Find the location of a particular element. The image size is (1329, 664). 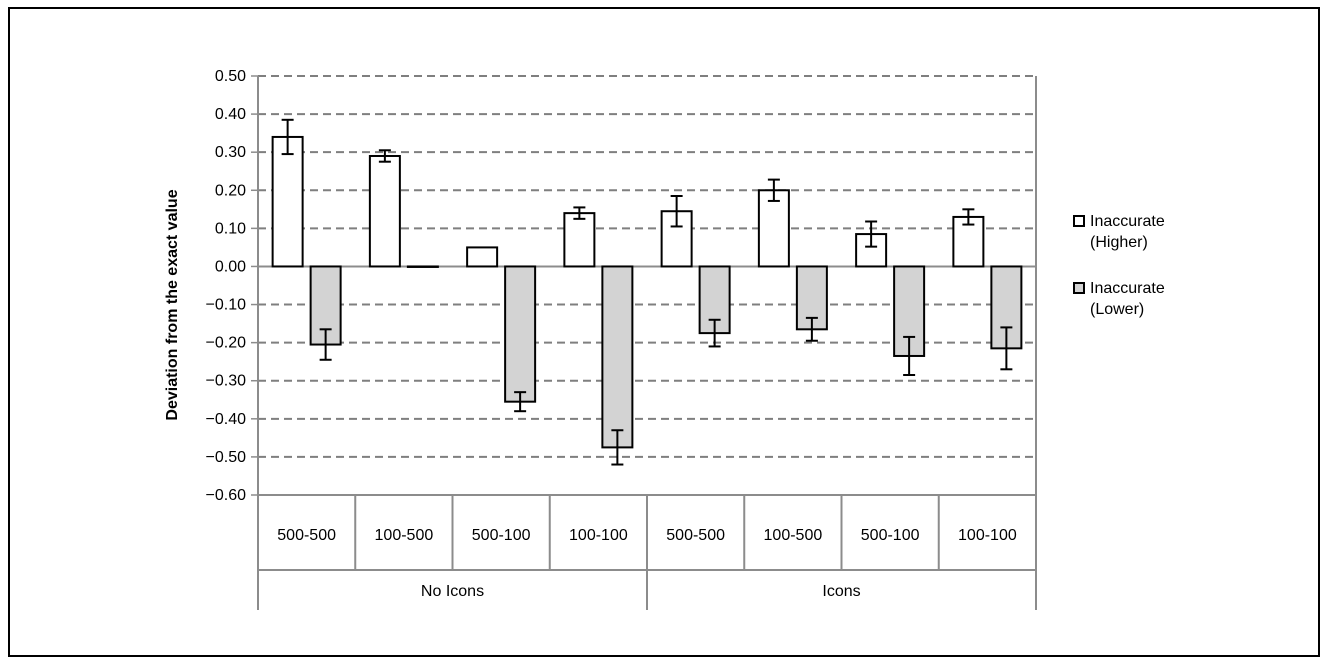

y-tick-label: 0.30 is located at coordinates (230, 152).